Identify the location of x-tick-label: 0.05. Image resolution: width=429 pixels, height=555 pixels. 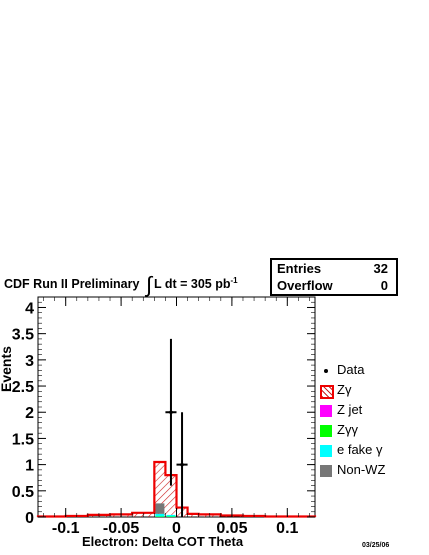
(231, 528).